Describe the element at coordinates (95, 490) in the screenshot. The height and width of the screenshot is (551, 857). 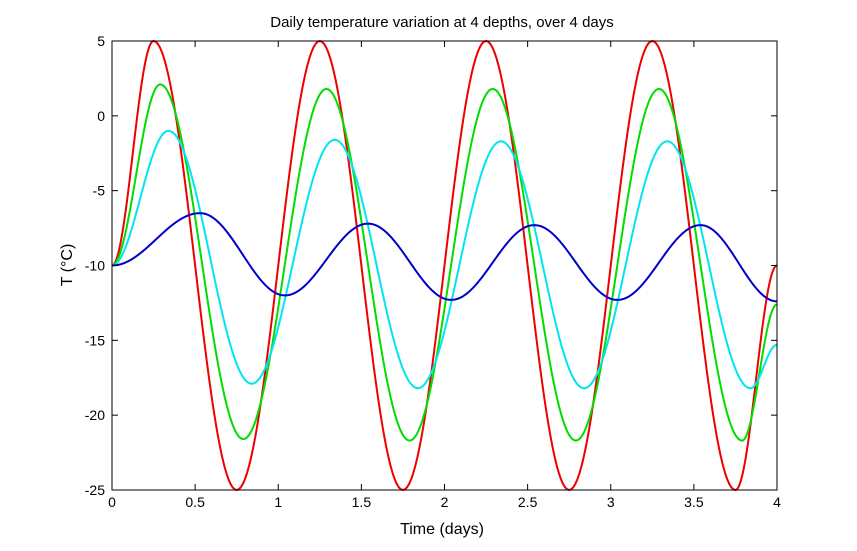
I see `y-tick-label: -25` at that location.